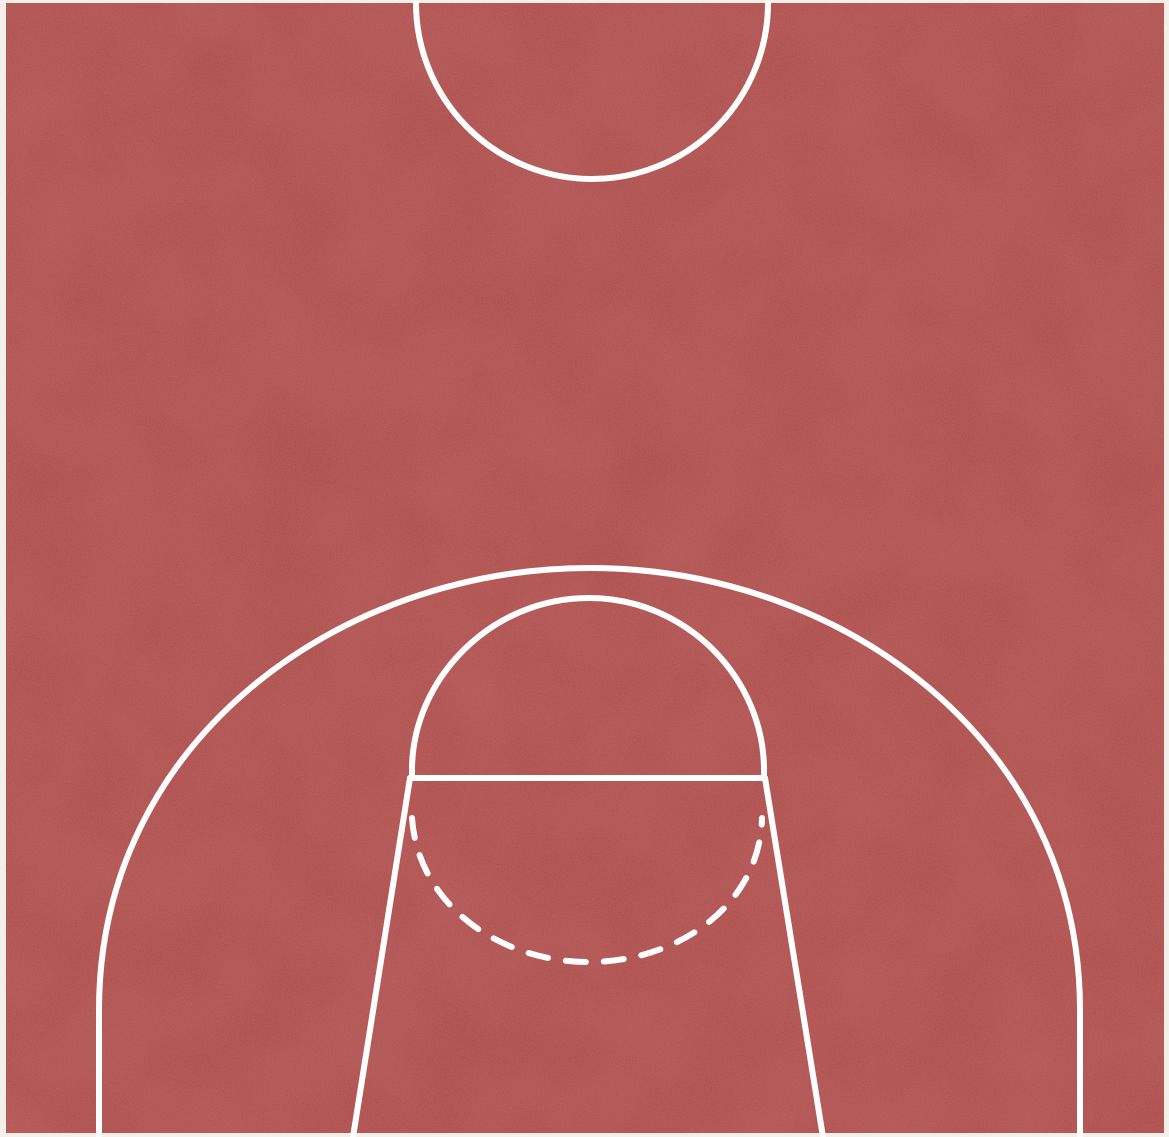 The image size is (1169, 1137). I want to click on lane-left-line, so click(381, 956).